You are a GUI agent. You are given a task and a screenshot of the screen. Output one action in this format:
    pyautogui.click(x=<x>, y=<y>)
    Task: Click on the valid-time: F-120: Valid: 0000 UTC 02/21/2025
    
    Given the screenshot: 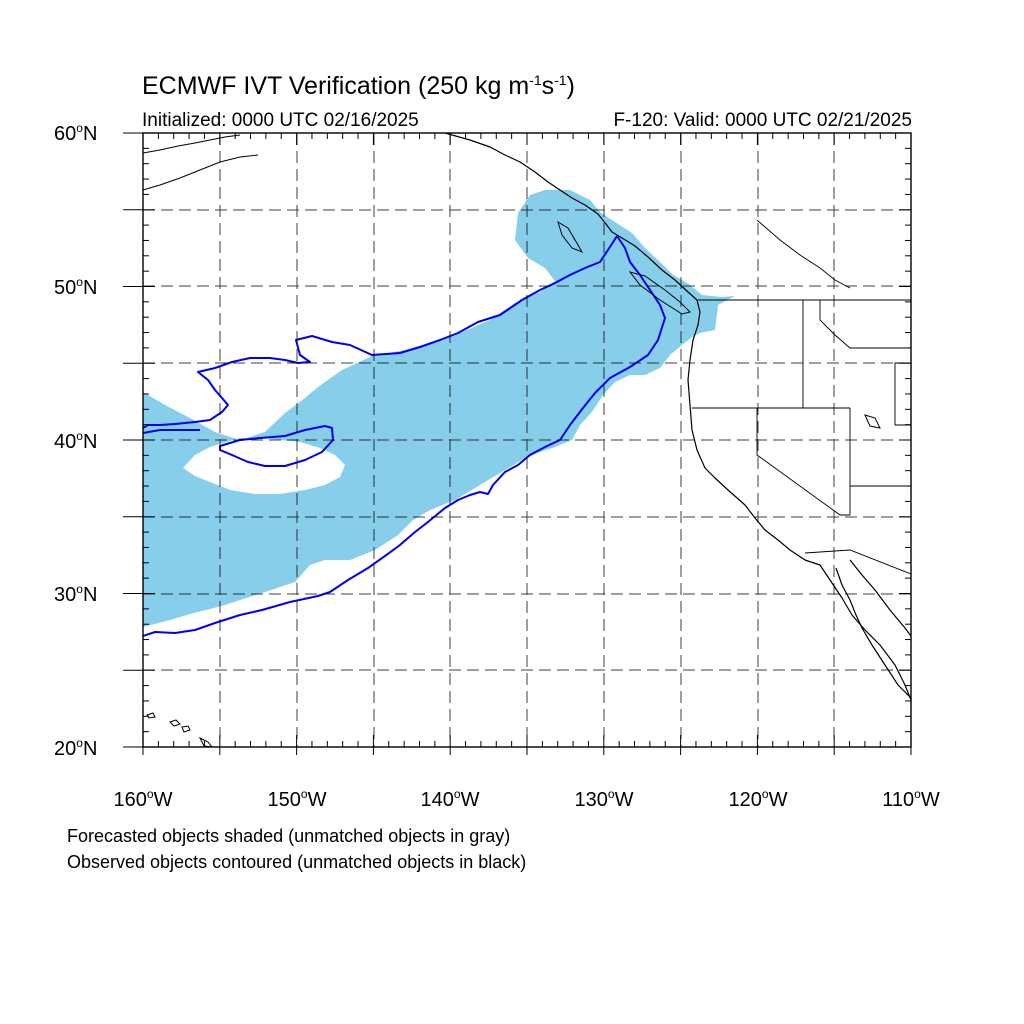 What is the action you would take?
    pyautogui.click(x=762, y=120)
    